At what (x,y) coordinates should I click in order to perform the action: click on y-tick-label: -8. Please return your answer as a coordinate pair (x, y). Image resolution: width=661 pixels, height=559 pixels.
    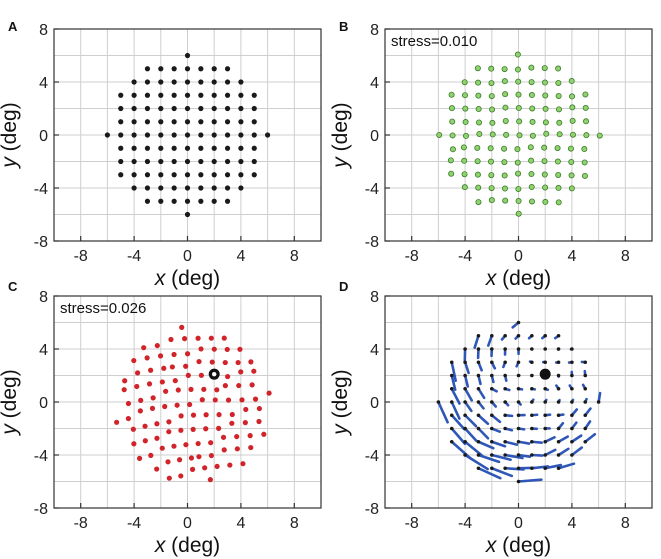
    Looking at the image, I should click on (41, 242).